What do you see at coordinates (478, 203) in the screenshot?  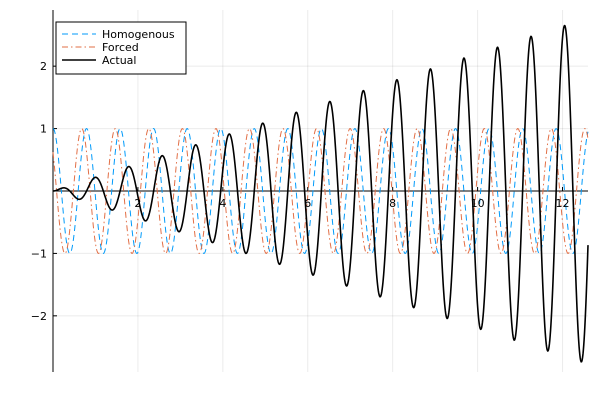 I see `x-tick-label-10: 10` at bounding box center [478, 203].